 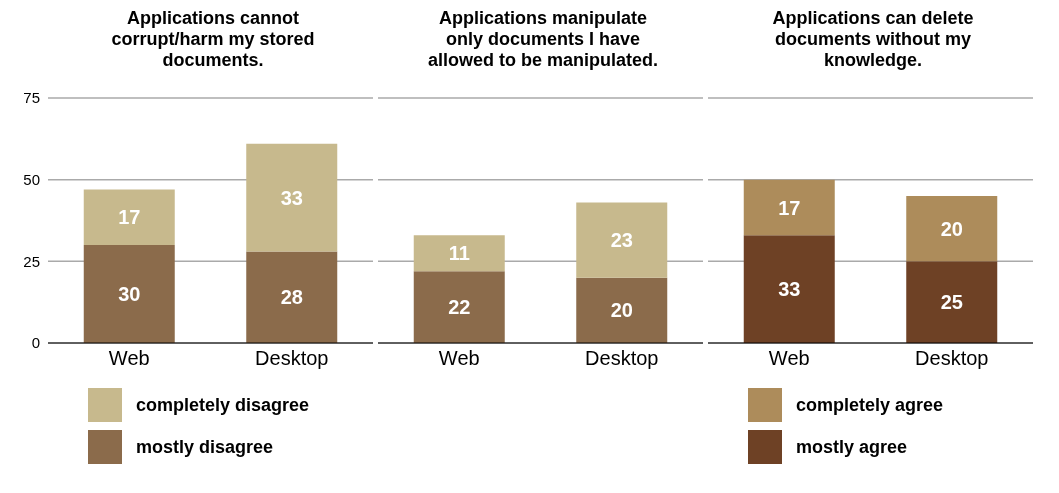 I want to click on chart-title: Applications can delete documents without my knowledge., so click(x=873, y=39).